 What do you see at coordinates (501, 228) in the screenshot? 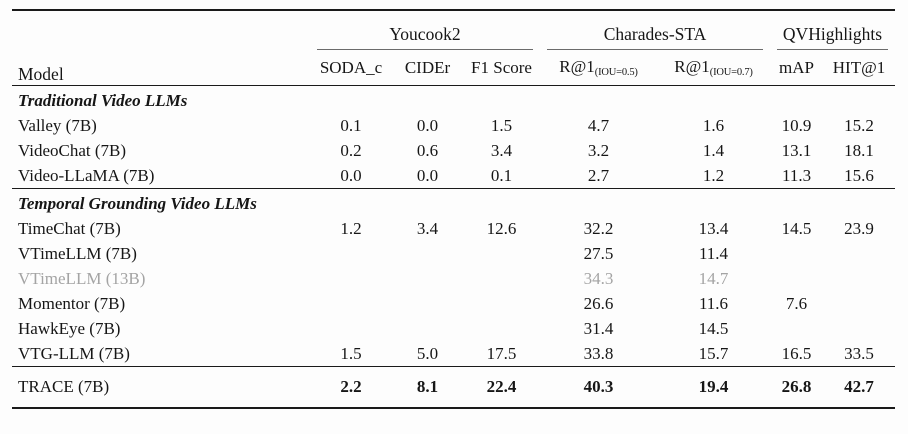
I see `cell-value: 12.6` at bounding box center [501, 228].